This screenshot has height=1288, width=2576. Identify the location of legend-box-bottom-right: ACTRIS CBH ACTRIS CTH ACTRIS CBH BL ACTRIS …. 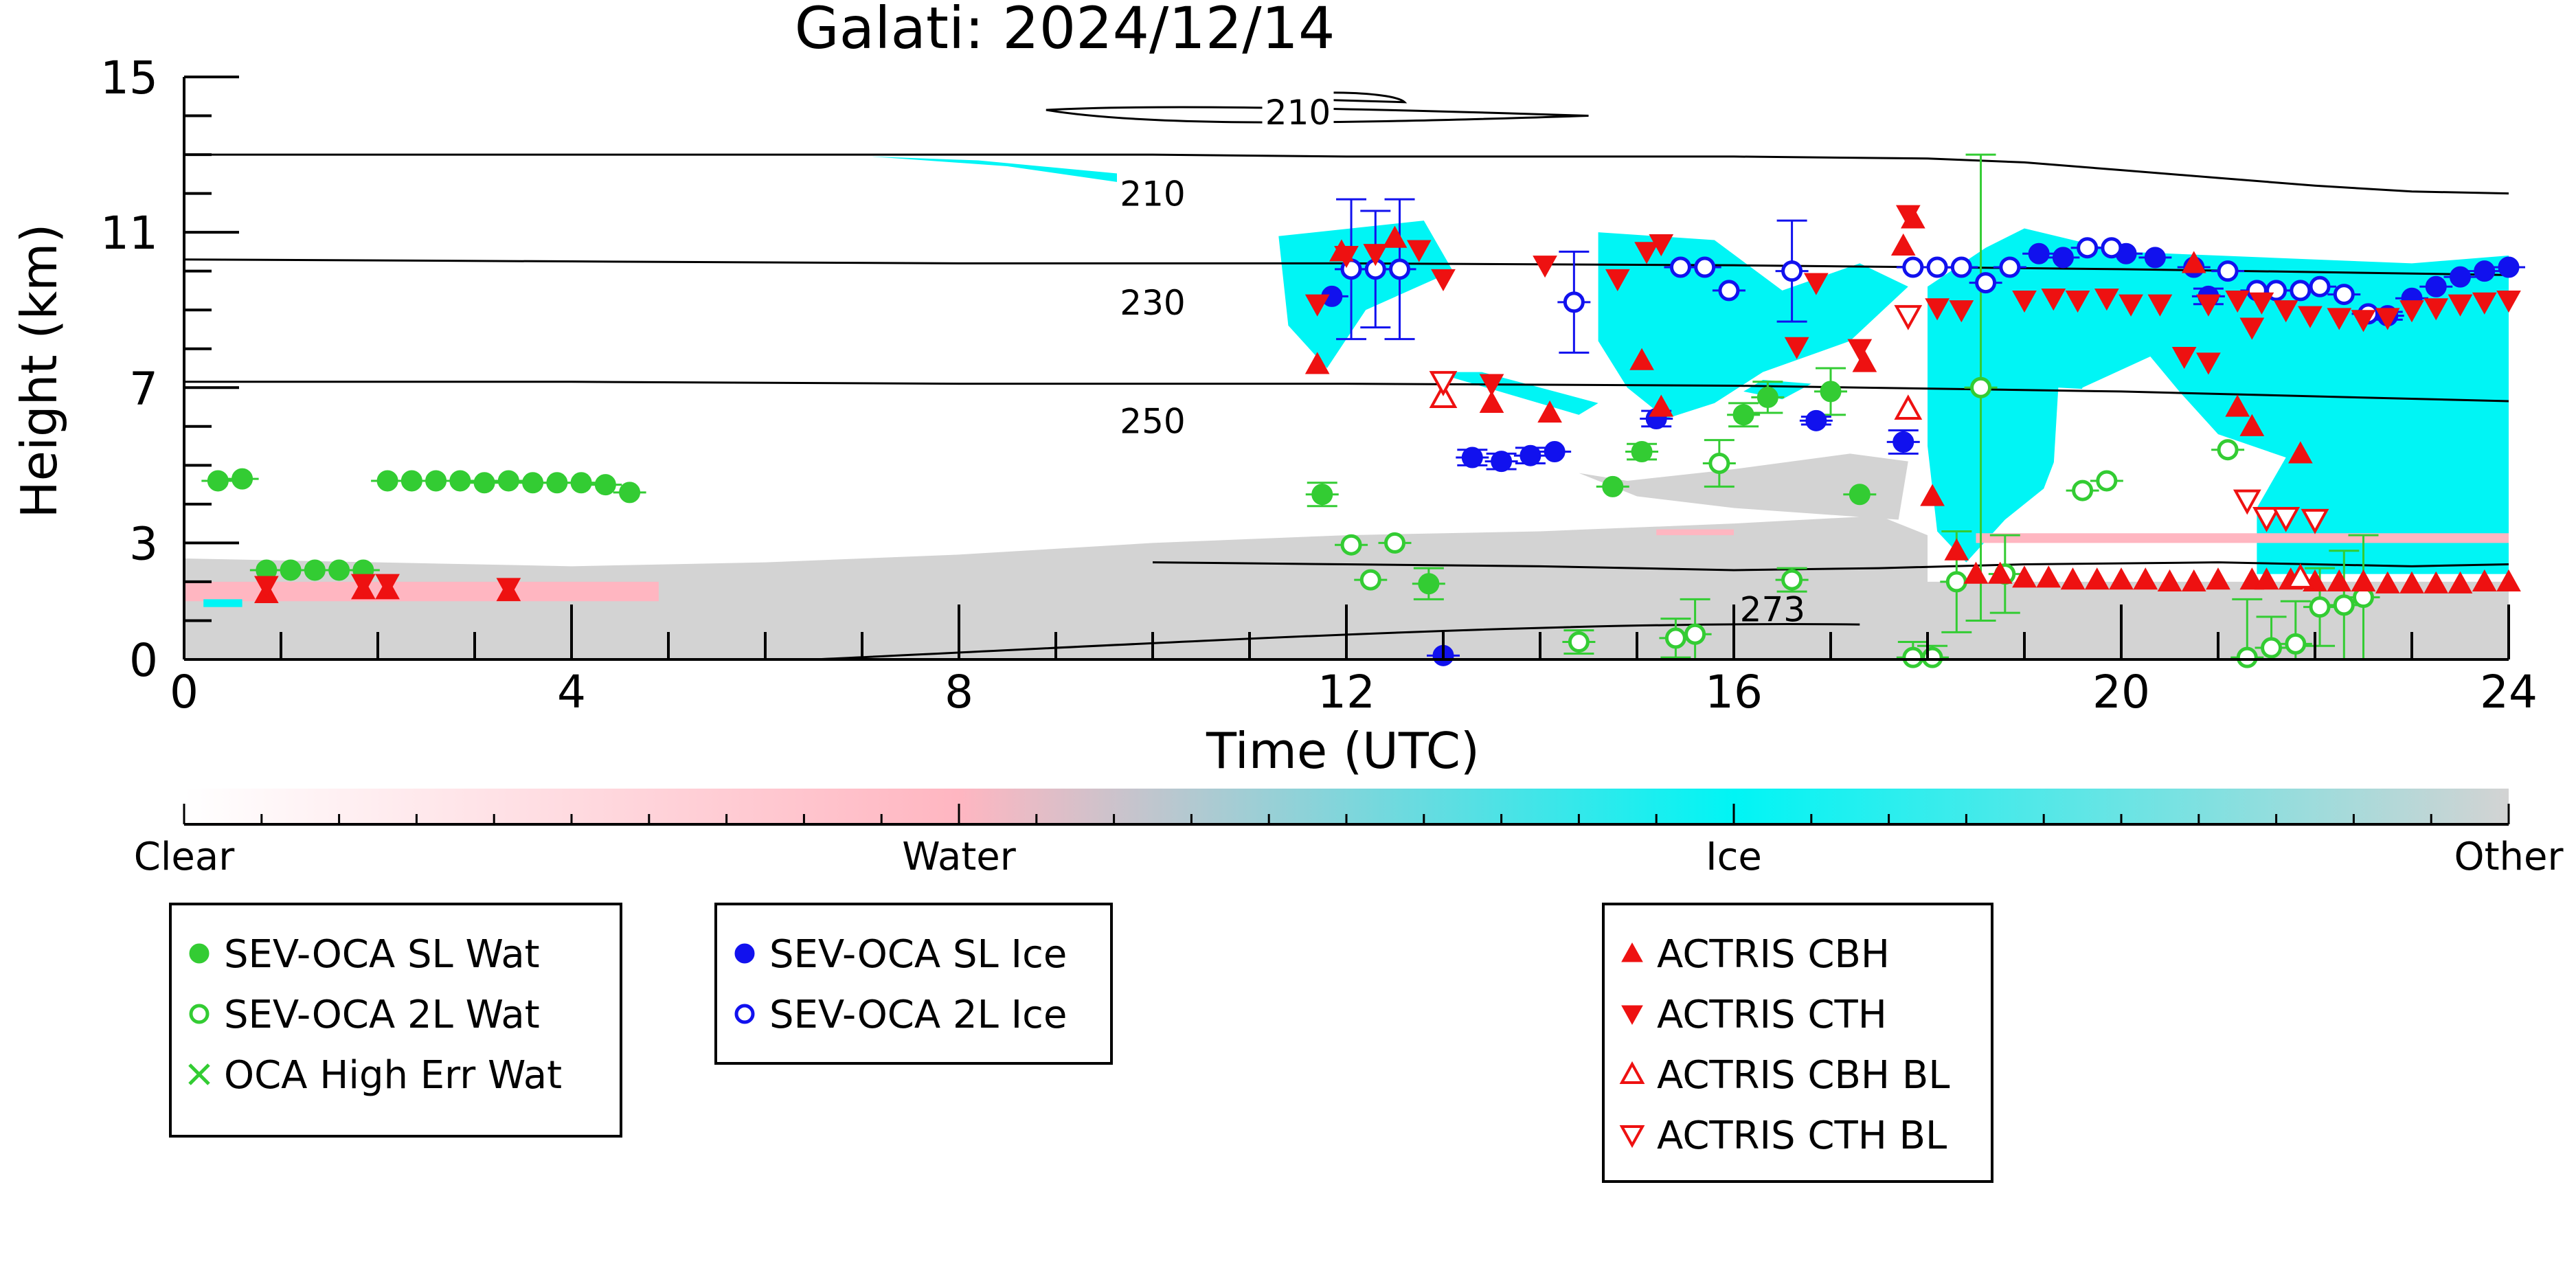
(1797, 1043).